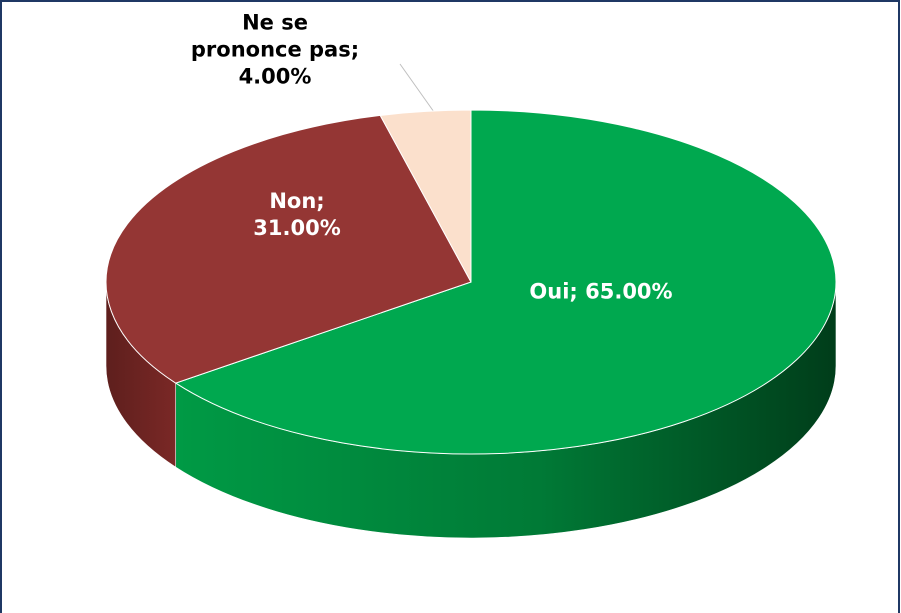 The height and width of the screenshot is (613, 901). I want to click on data-label: Non; 31.00%, so click(297, 214).